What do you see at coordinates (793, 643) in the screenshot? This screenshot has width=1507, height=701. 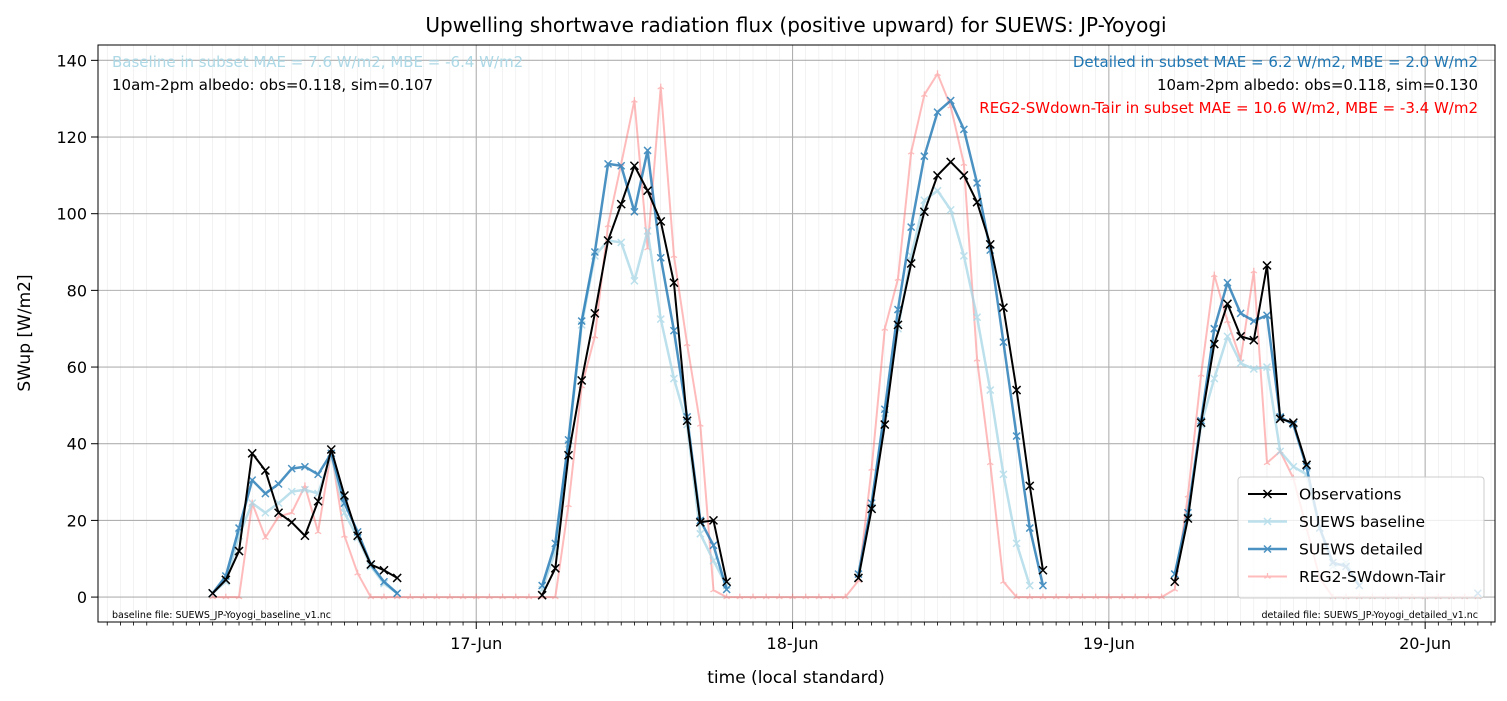 I see `x-tick-label: 18-Jun` at bounding box center [793, 643].